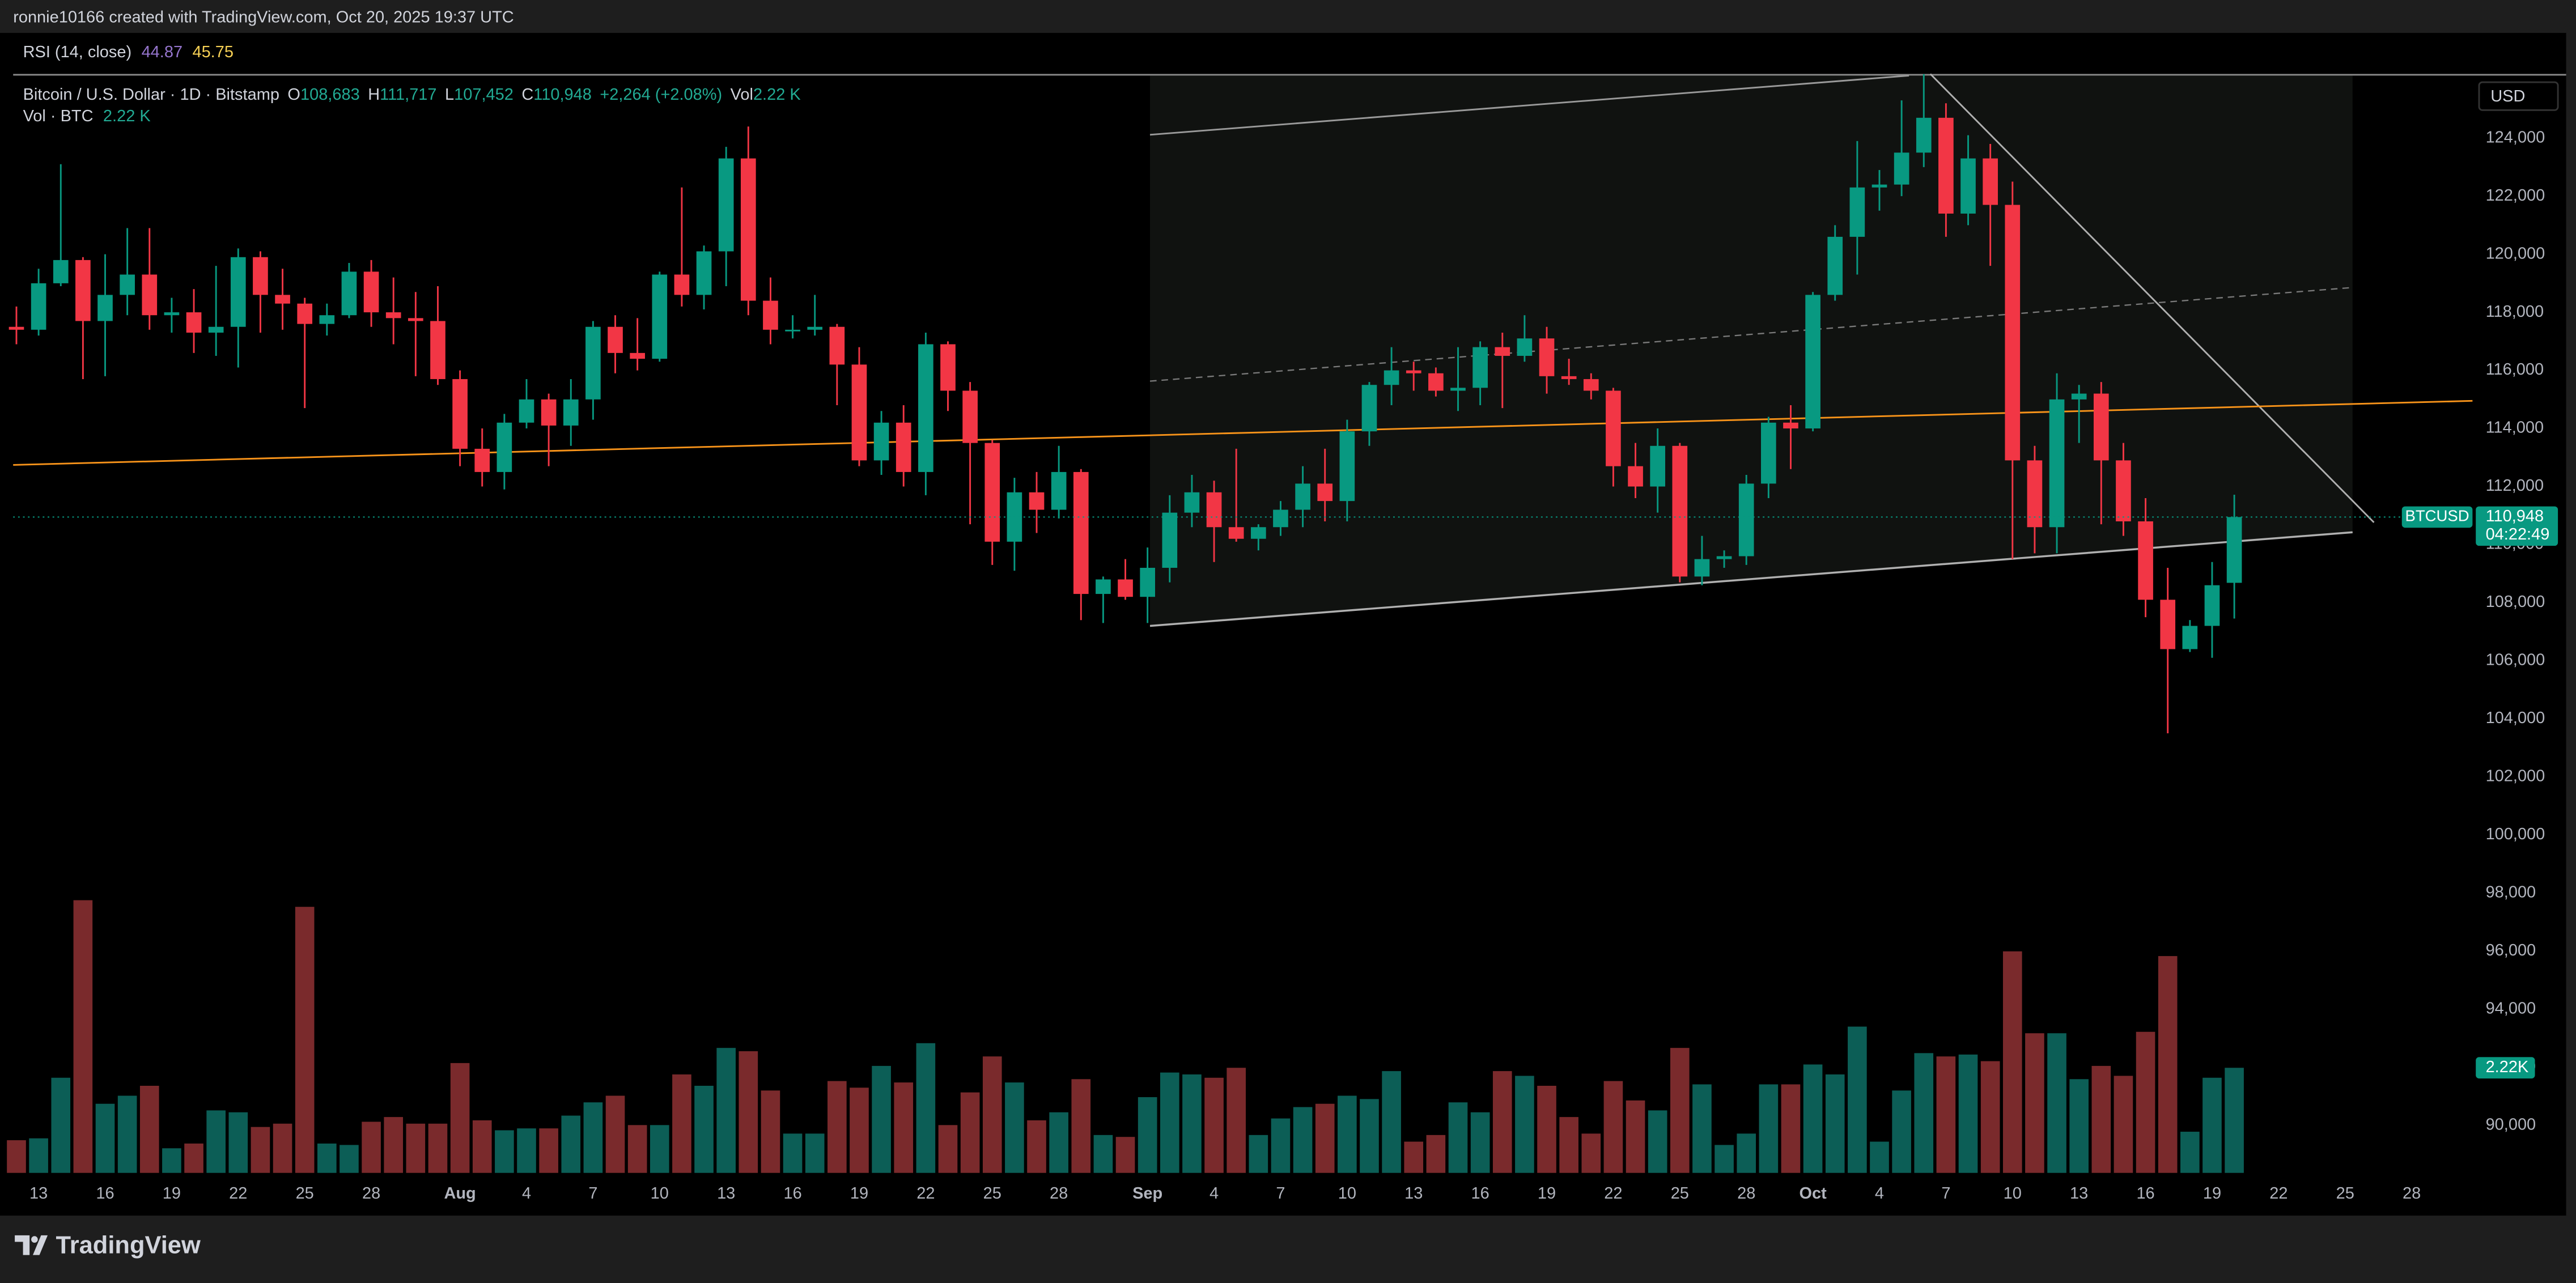 The image size is (2576, 1283). Describe the element at coordinates (777, 95) in the screenshot. I see `vol-value: 2.22 K` at that location.